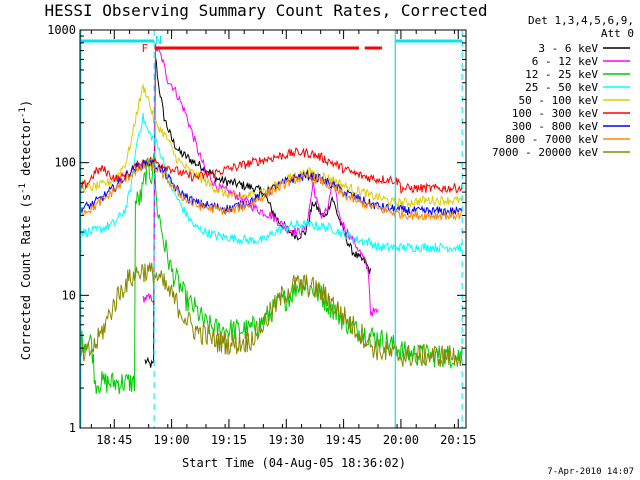 This screenshot has width=640, height=480. What do you see at coordinates (561, 87) in the screenshot?
I see `legend-label: 25 - 50 keV` at bounding box center [561, 87].